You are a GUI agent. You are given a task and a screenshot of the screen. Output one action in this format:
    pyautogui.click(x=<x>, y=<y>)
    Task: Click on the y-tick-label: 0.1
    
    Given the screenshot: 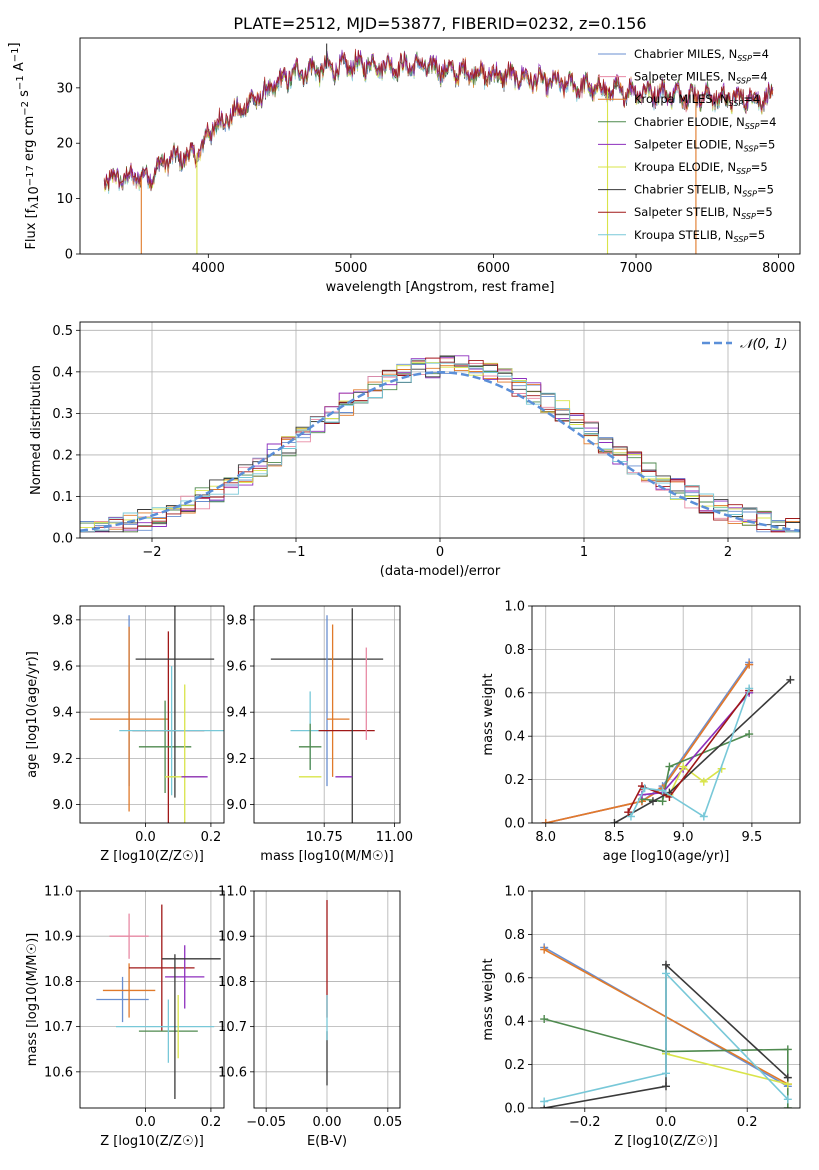 What is the action you would take?
    pyautogui.click(x=62, y=497)
    